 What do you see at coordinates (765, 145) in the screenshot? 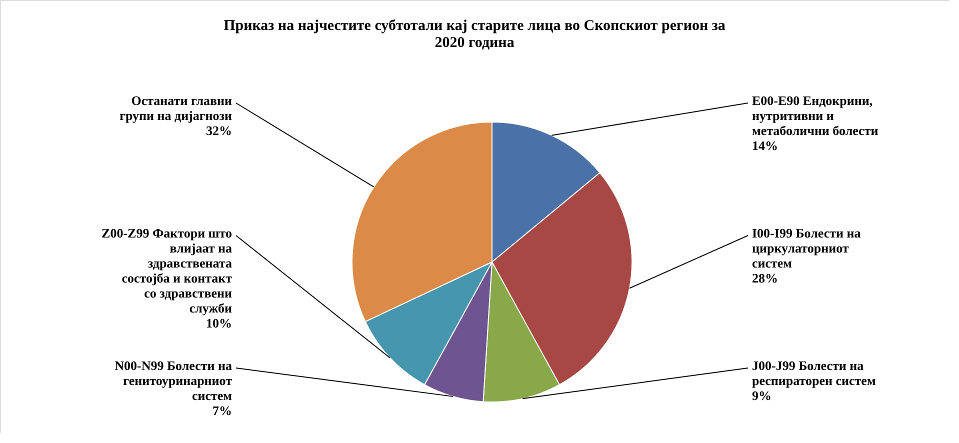
I see `data-label: 14%` at bounding box center [765, 145].